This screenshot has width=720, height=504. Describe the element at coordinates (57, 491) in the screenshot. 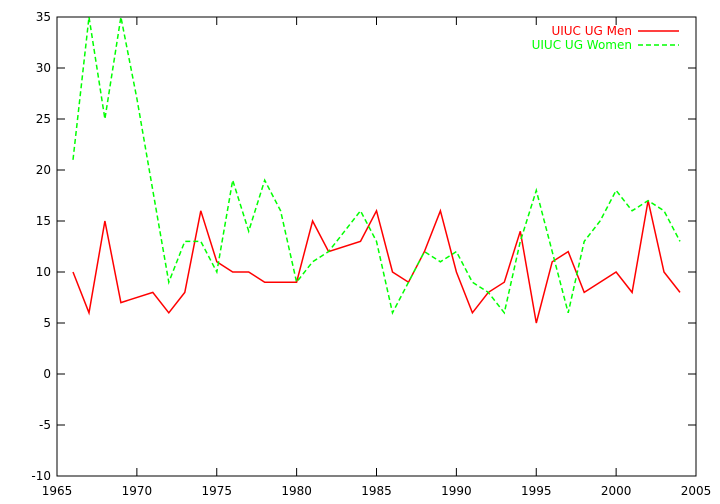

I see `x-tick-label: 1965` at that location.